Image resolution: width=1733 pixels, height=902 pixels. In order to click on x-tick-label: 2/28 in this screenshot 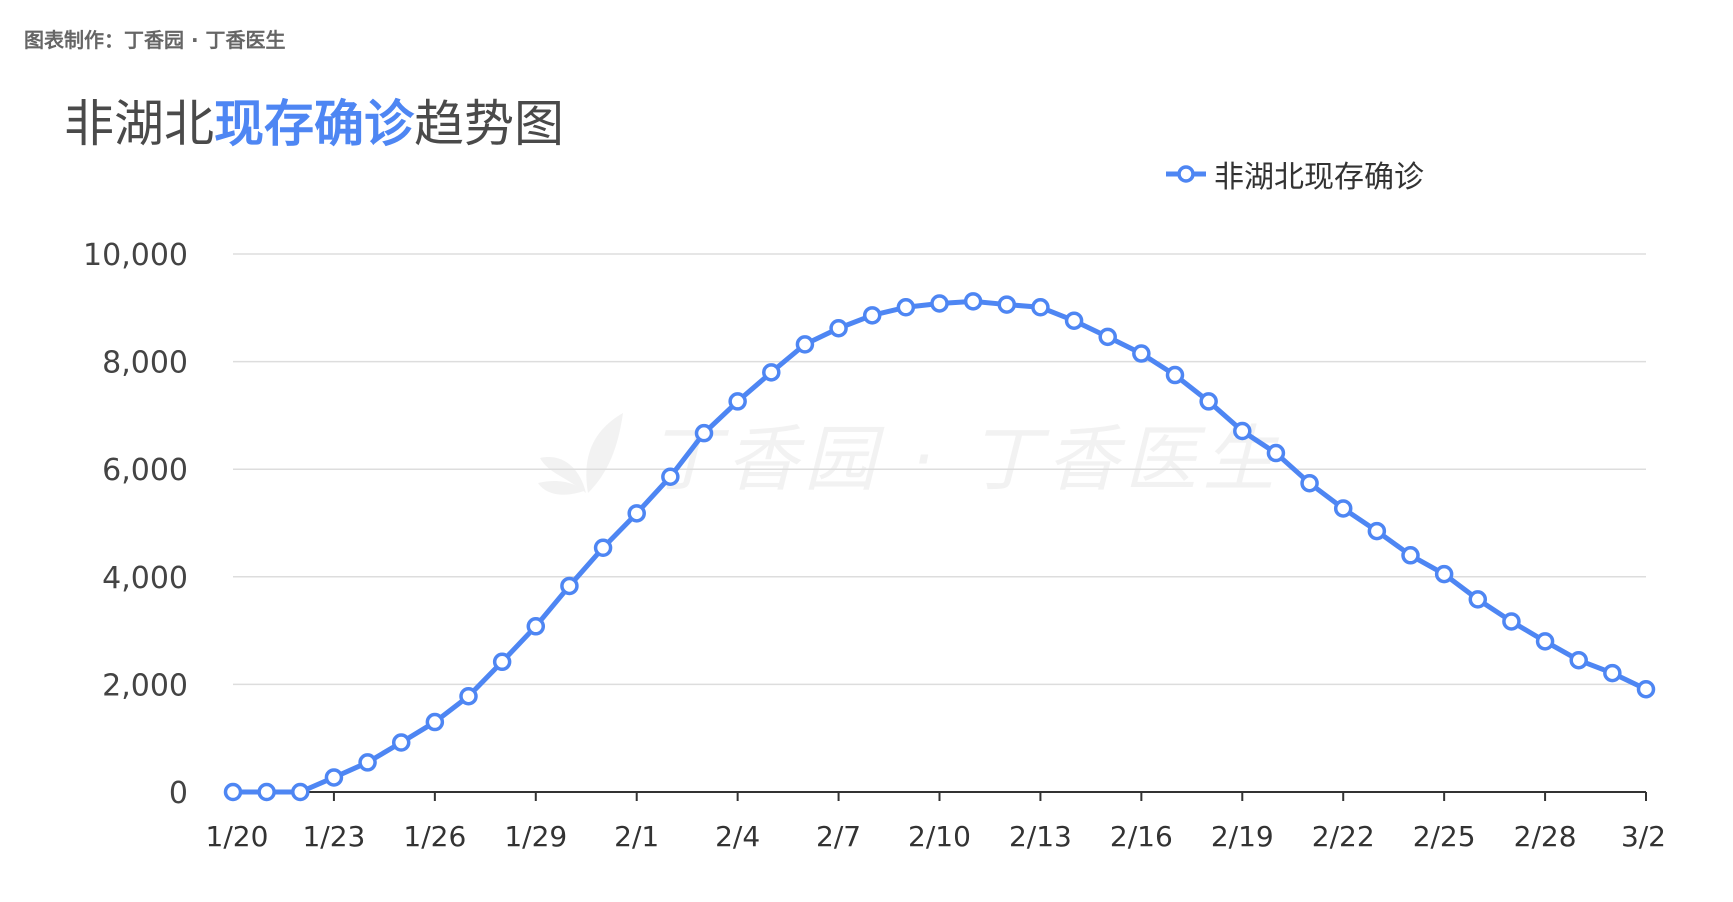, I will do `click(1545, 836)`.